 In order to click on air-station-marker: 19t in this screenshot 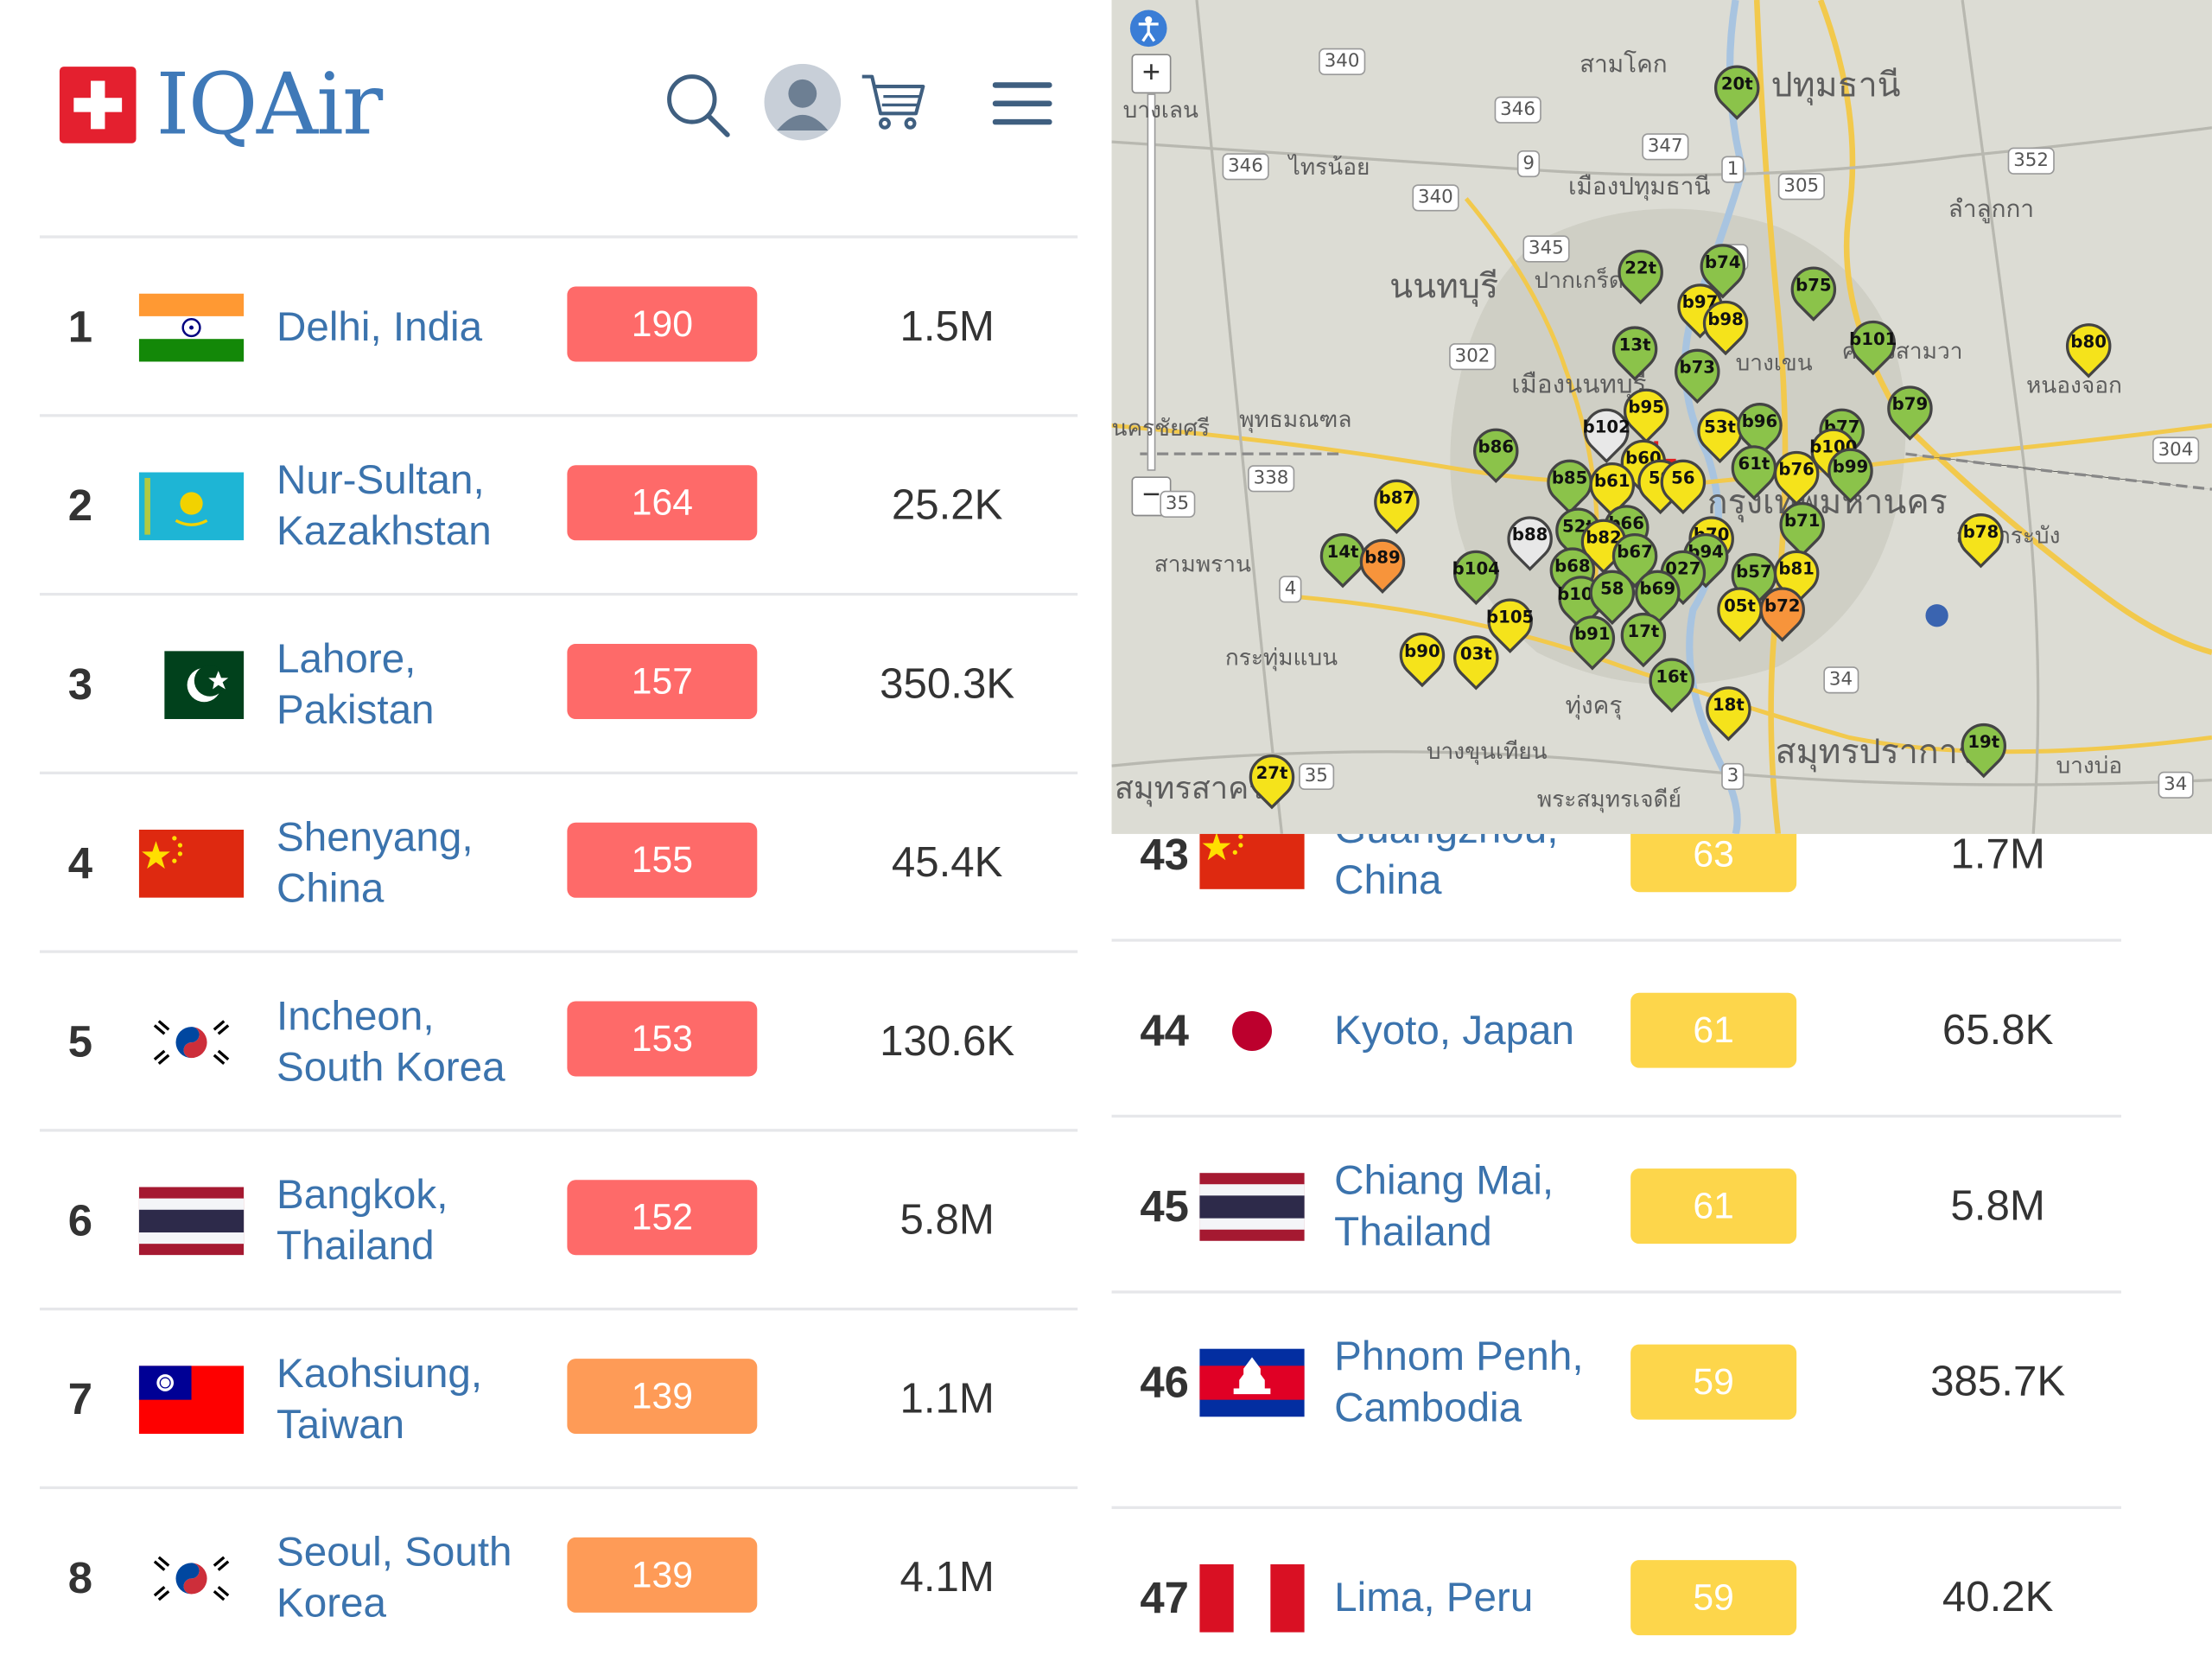, I will do `click(1983, 750)`.